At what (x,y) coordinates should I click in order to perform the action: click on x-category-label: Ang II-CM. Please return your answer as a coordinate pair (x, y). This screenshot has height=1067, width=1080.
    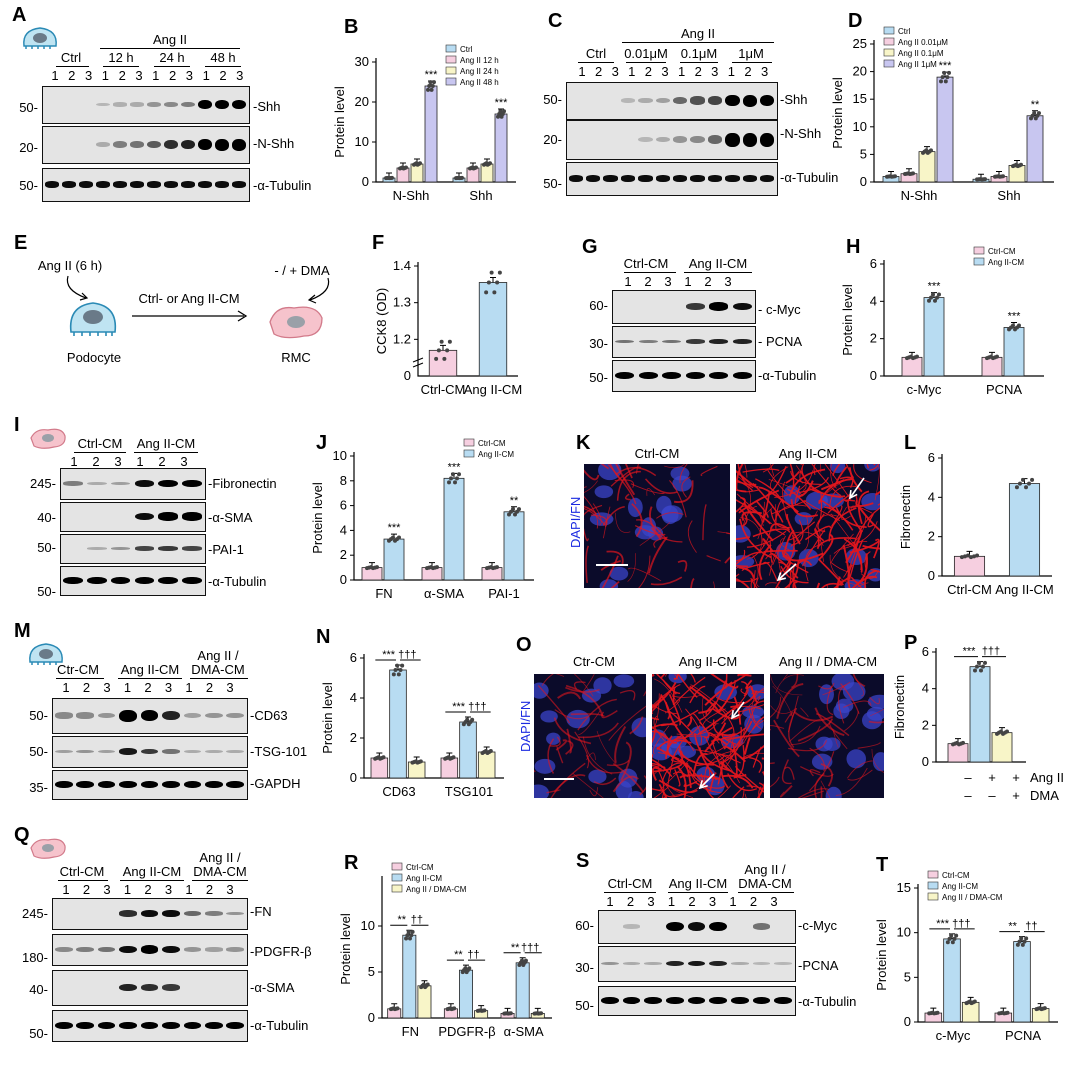
    Looking at the image, I should click on (493, 389).